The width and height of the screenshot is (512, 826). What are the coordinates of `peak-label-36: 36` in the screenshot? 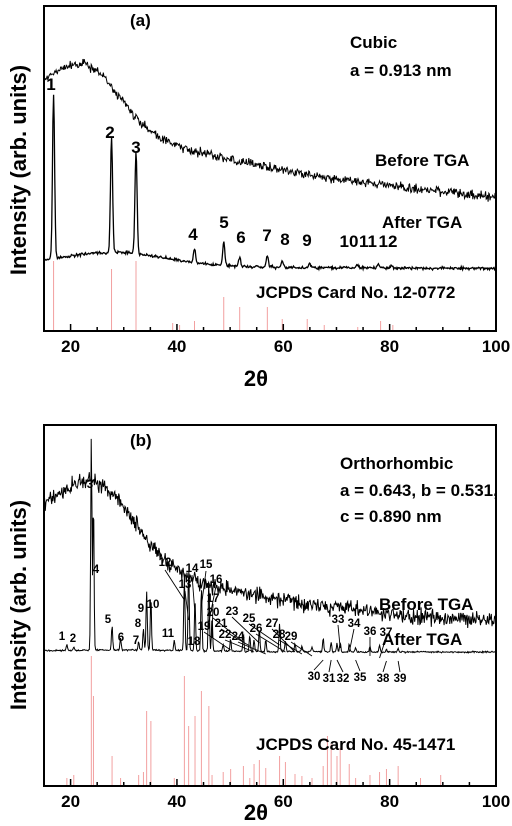 It's located at (370, 632).